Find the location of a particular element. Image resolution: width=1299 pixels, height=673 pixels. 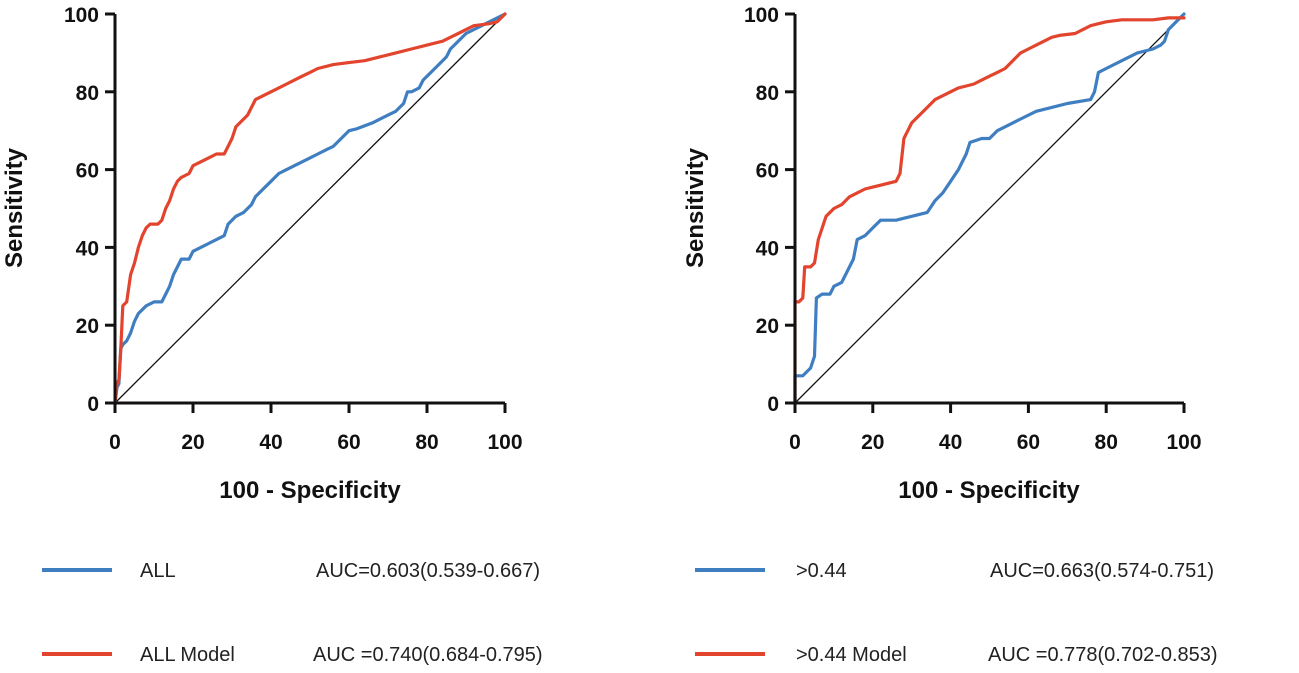

left-y-ticks: 0 20 40 60 80 100 is located at coordinates (89, 210).